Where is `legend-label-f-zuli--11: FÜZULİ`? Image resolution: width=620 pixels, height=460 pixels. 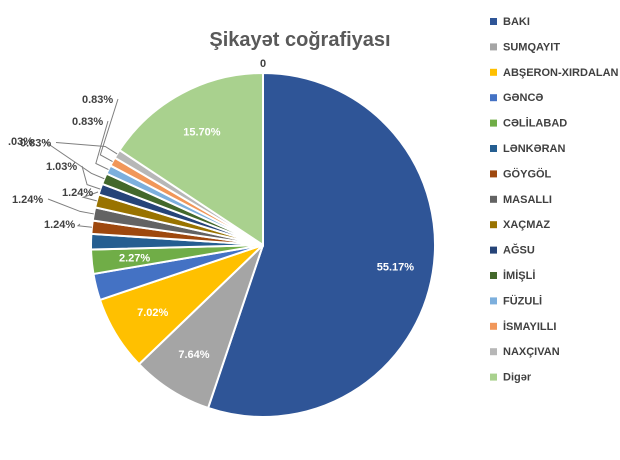 legend-label-f-zuli--11: FÜZULİ is located at coordinates (522, 300).